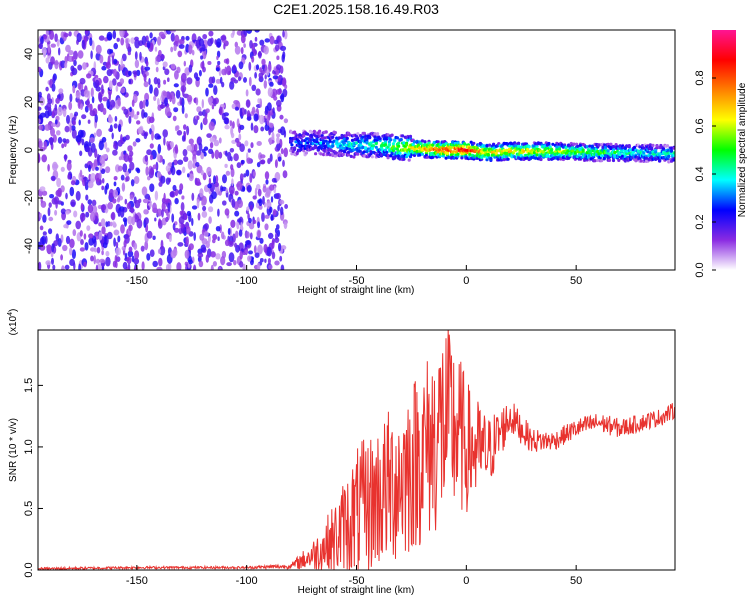 The width and height of the screenshot is (750, 600). Describe the element at coordinates (29, 54) in the screenshot. I see `y-tick-label: 40` at that location.